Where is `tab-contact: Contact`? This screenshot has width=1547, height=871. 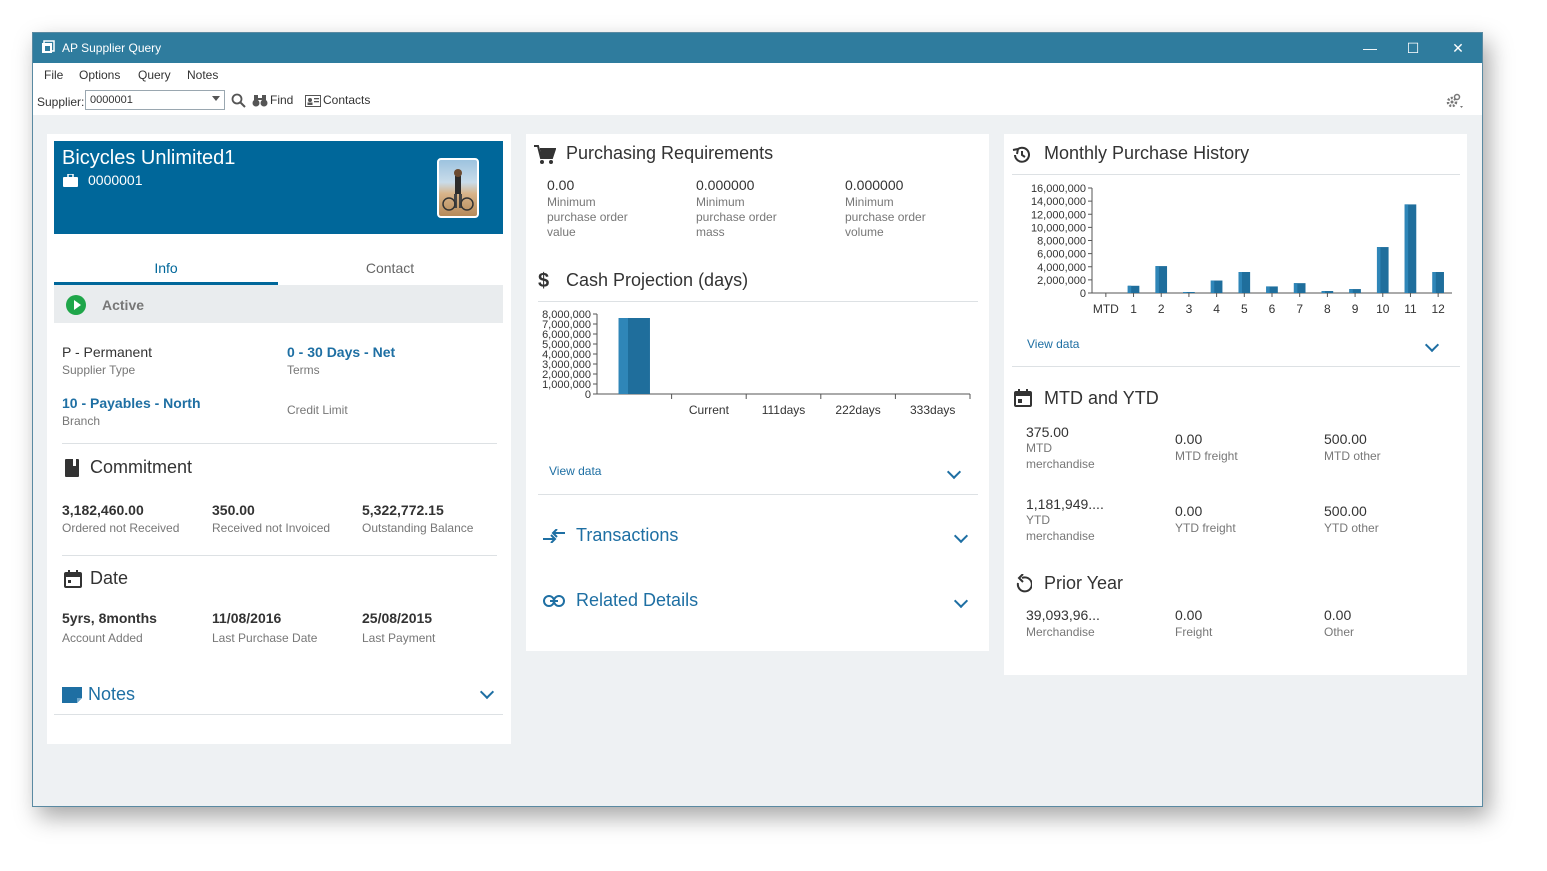 tab-contact: Contact is located at coordinates (390, 268).